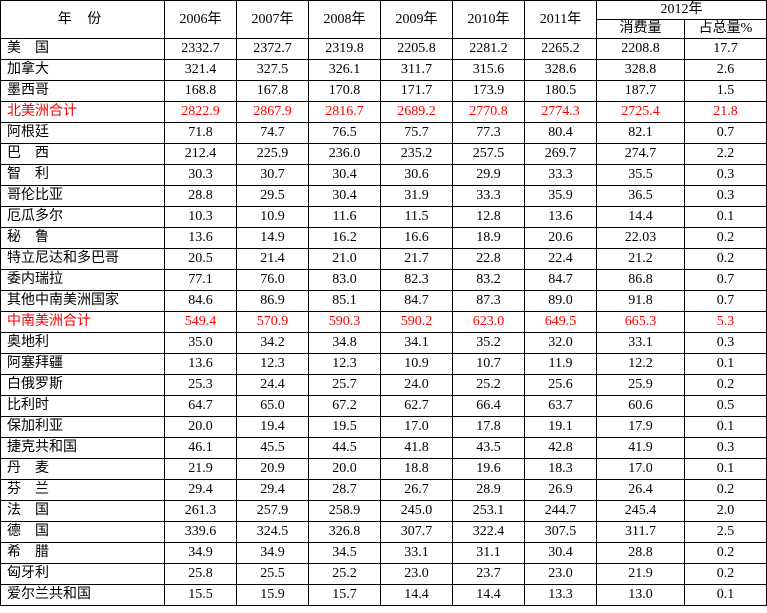 This screenshot has height=613, width=767. Describe the element at coordinates (82, 322) in the screenshot. I see `row-name: 中南美洲合计` at that location.